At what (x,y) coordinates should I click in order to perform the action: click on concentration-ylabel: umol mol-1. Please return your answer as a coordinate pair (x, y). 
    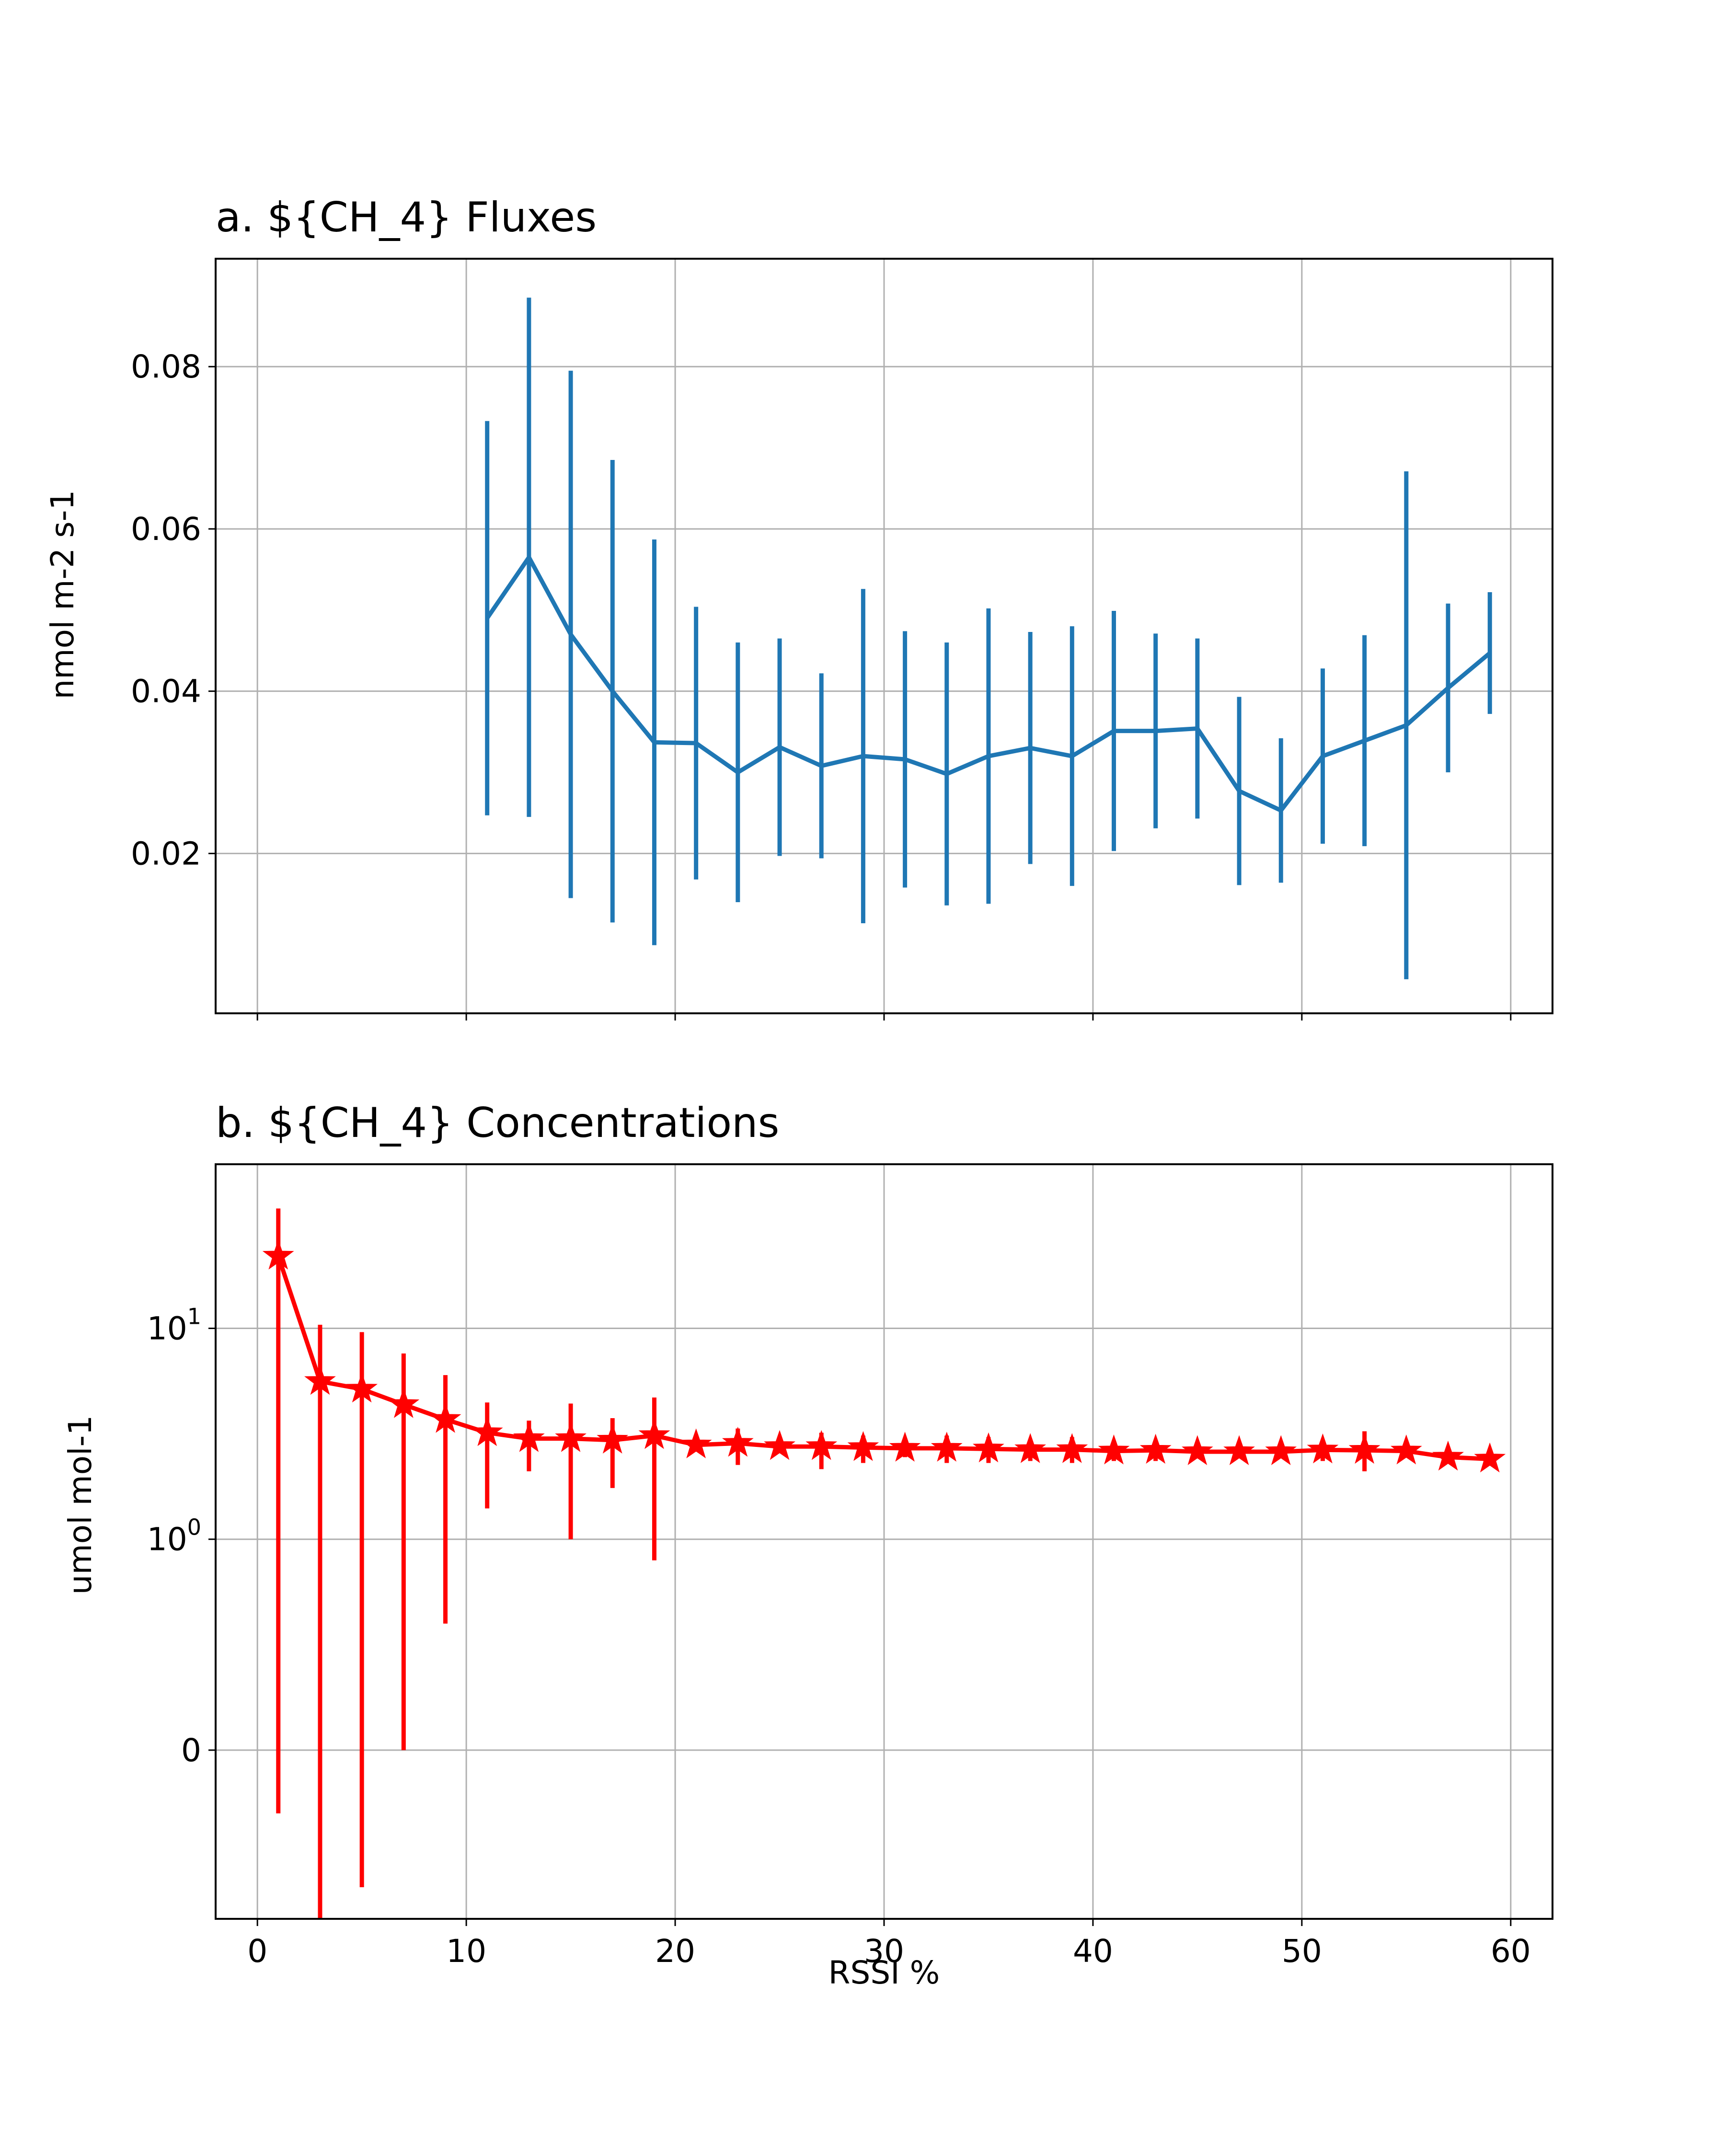
    Looking at the image, I should click on (80, 1505).